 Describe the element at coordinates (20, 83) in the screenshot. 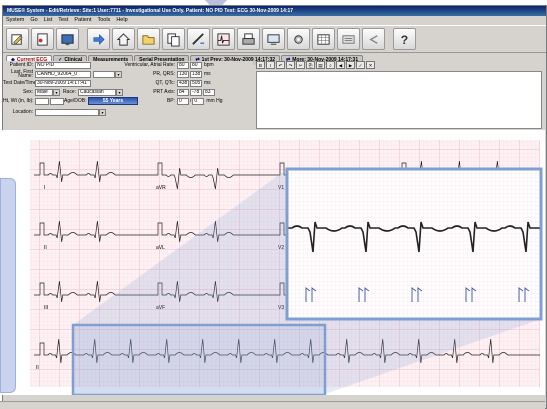

I see `datetime-label: Test Date/Time:` at that location.